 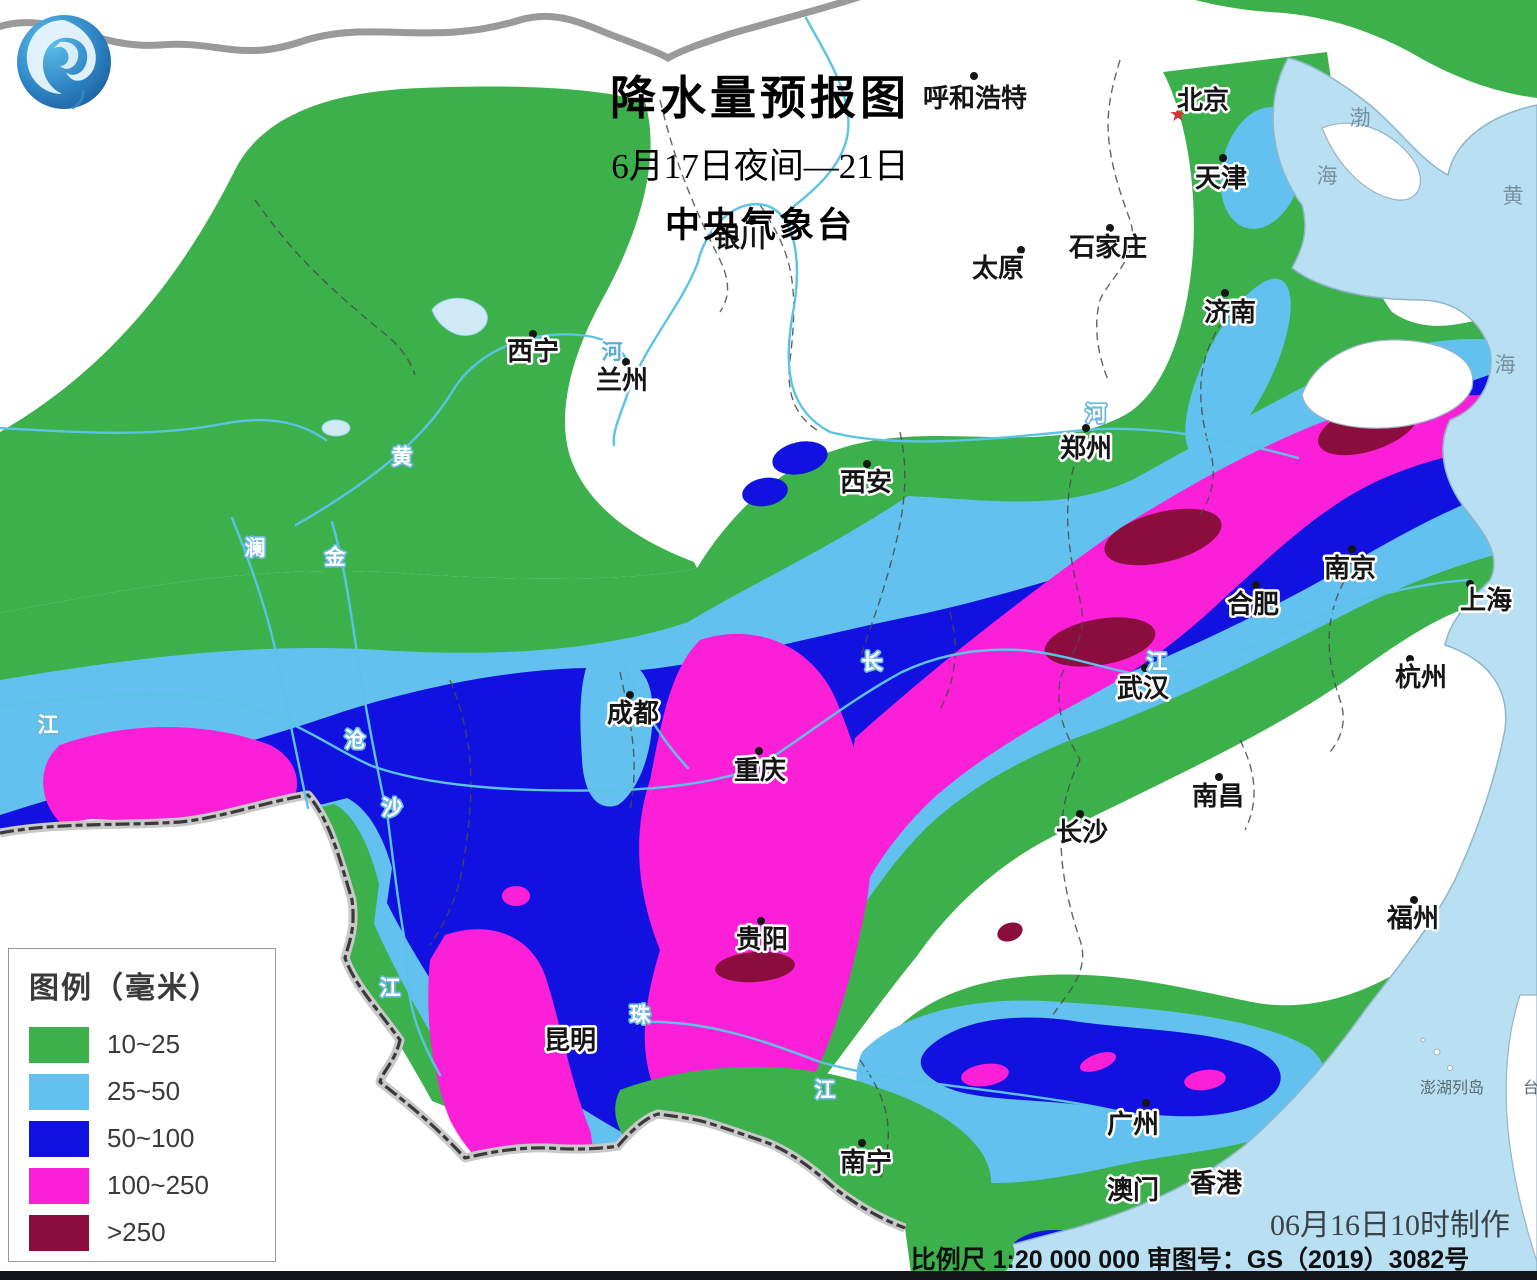 What do you see at coordinates (336, 428) in the screenshot?
I see `small-lake-northwest` at bounding box center [336, 428].